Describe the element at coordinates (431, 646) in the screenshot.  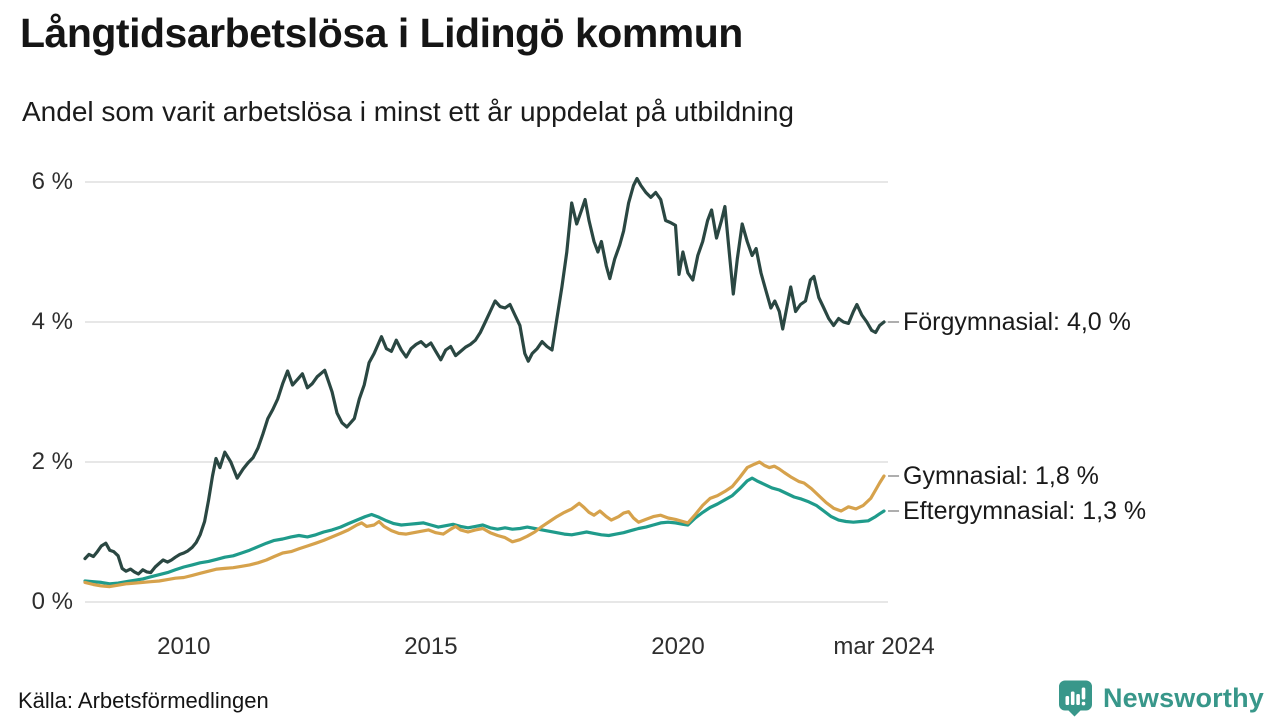
I see `x-axis-tick-label: 2015` at that location.